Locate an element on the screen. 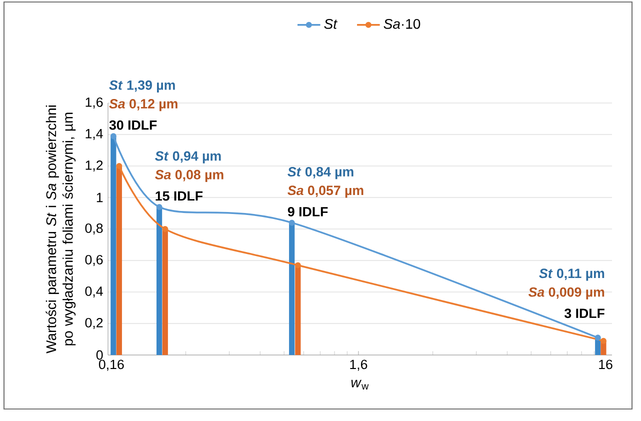 The image size is (641, 421). x-axis-title: w$_{w}$ is located at coordinates (360, 385).